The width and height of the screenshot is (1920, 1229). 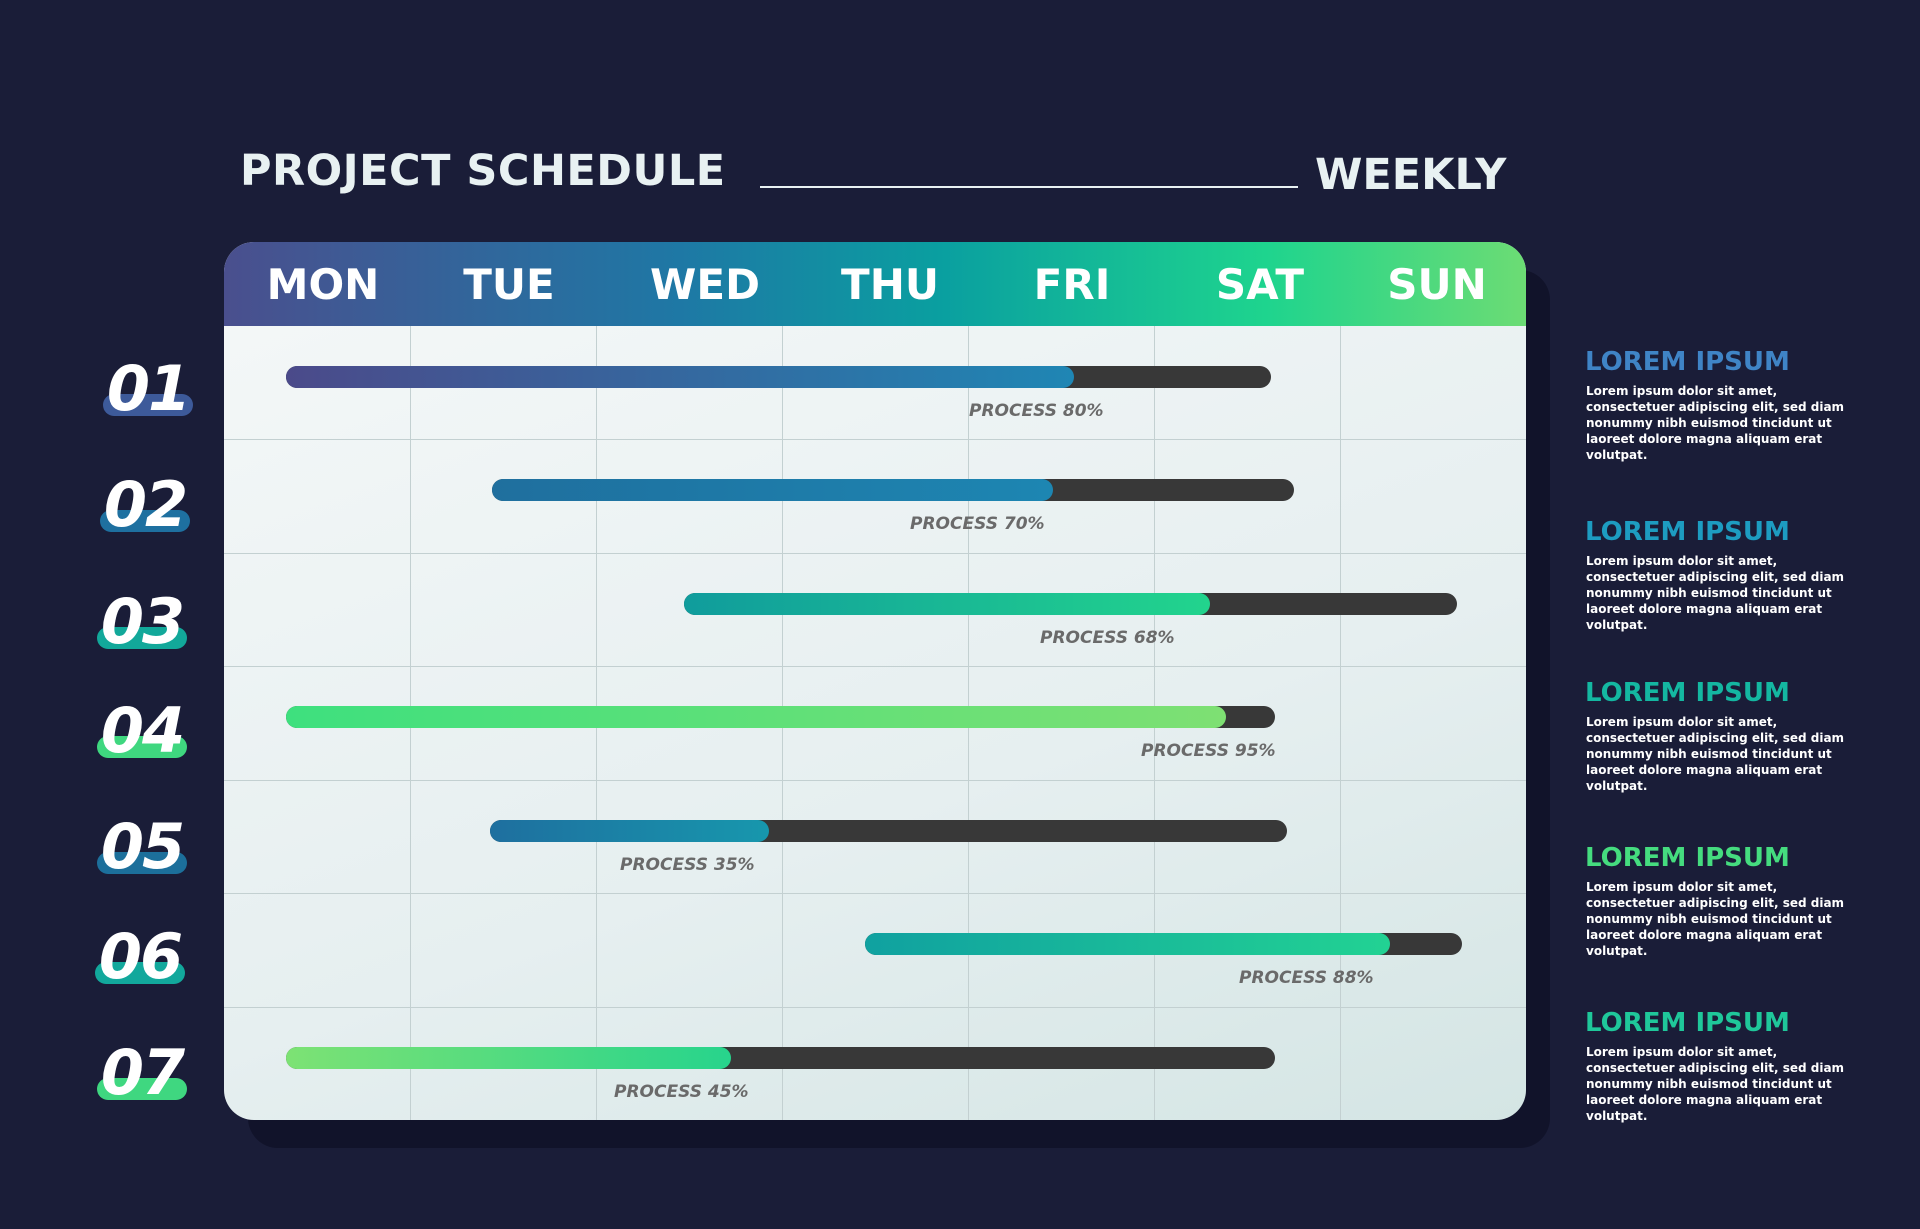 I want to click on day-header-thu: THU, so click(x=890, y=284).